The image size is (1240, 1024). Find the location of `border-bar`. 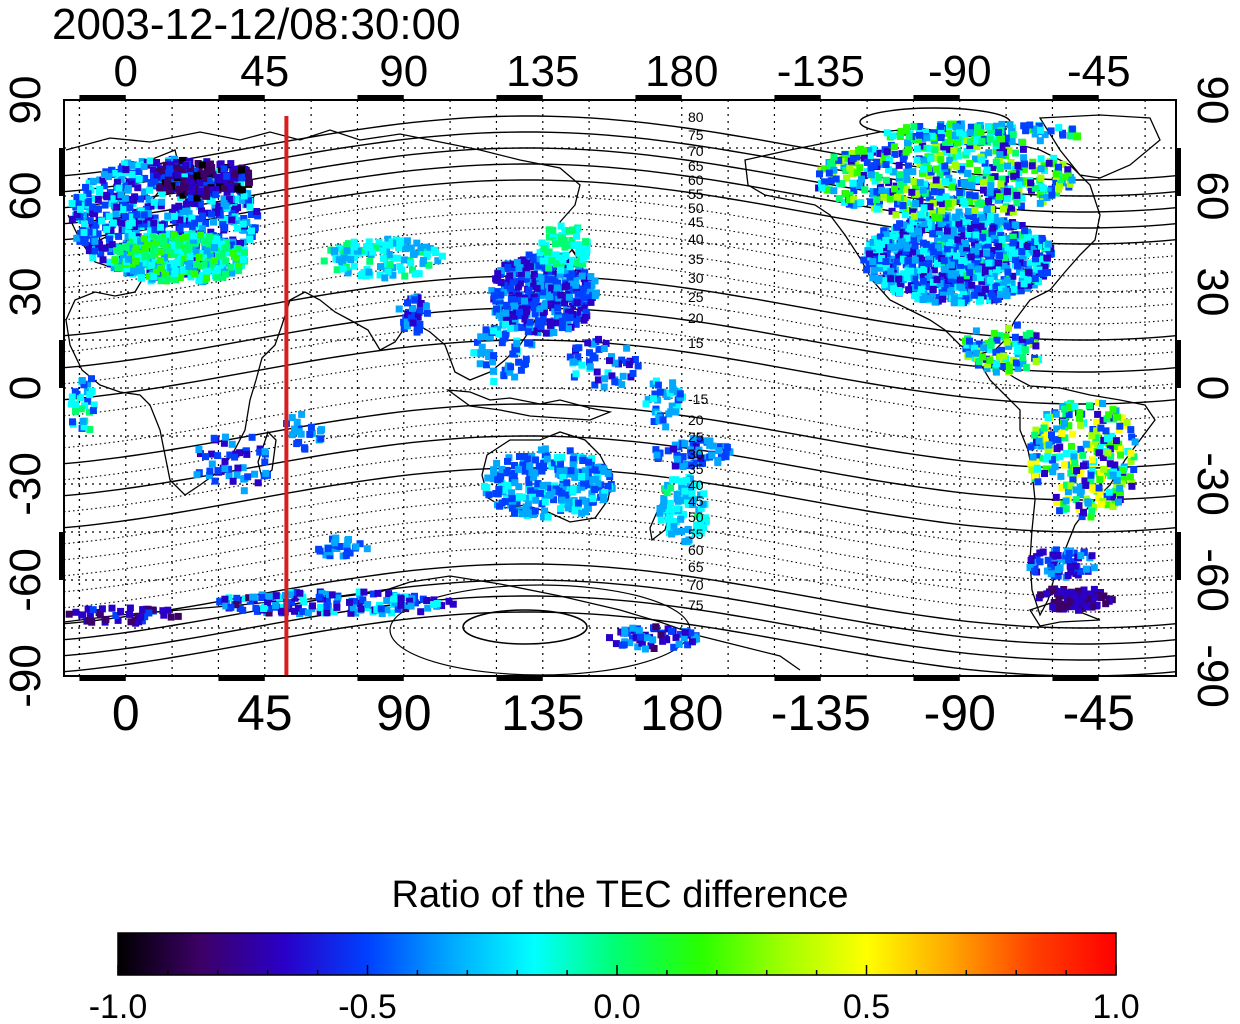

border-bar is located at coordinates (380, 678).